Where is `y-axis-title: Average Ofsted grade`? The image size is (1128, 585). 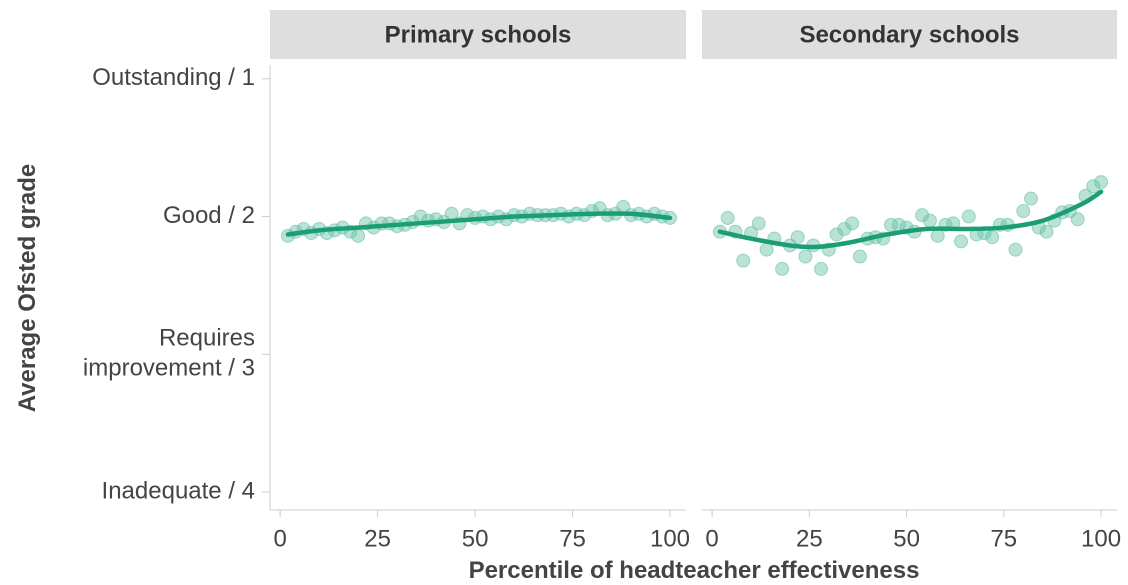
y-axis-title: Average Ofsted grade is located at coordinates (27, 288).